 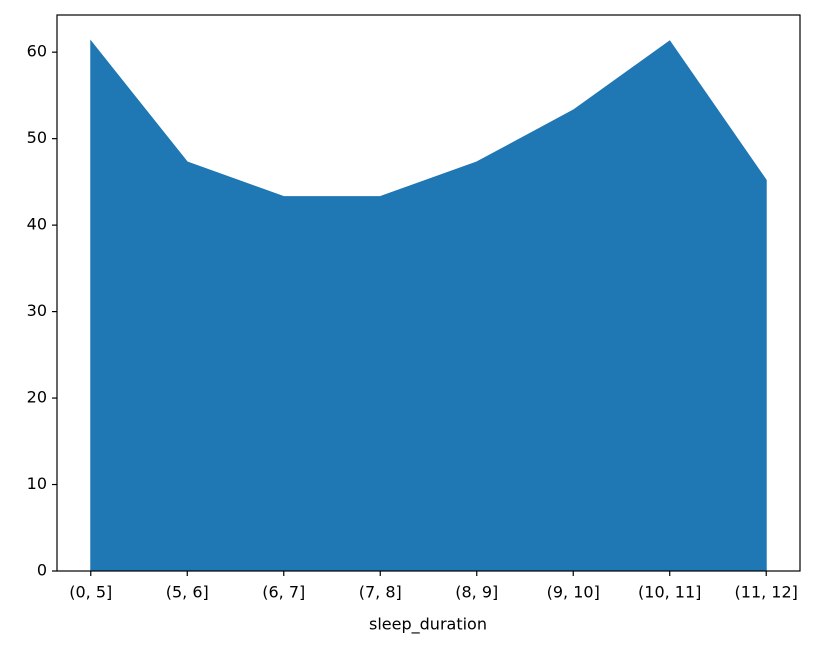 I want to click on x-tick-label: (0, 5], so click(x=90, y=592).